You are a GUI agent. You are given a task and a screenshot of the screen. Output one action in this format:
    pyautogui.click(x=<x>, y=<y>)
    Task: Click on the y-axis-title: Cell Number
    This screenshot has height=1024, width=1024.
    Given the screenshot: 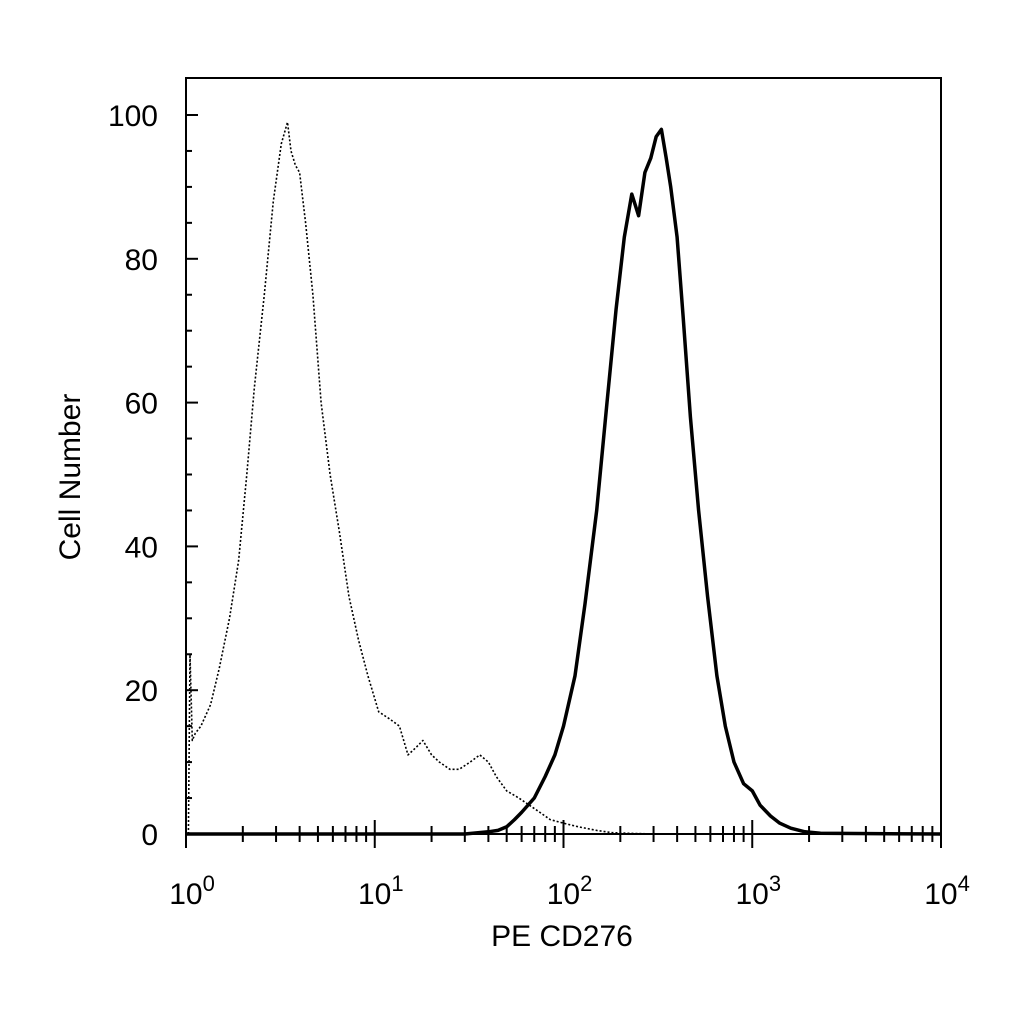 What is the action you would take?
    pyautogui.click(x=70, y=477)
    